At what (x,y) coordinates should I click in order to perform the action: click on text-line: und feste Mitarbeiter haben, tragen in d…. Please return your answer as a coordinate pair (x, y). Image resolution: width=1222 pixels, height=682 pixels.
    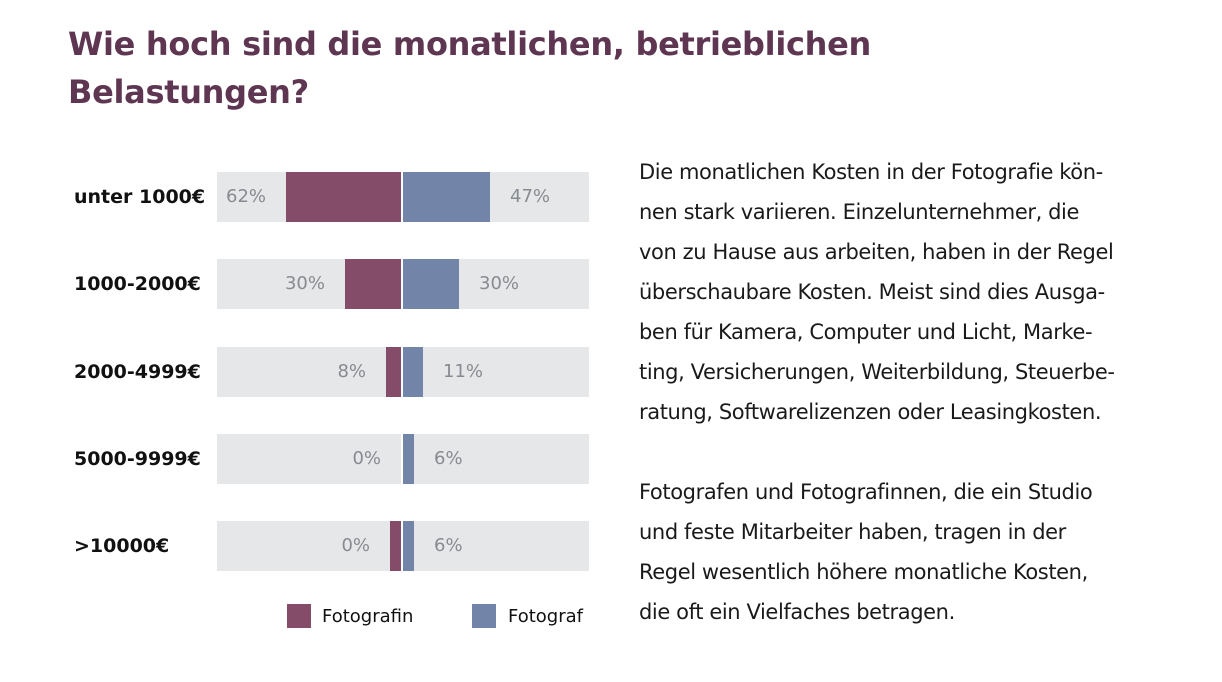
    Looking at the image, I should click on (852, 532).